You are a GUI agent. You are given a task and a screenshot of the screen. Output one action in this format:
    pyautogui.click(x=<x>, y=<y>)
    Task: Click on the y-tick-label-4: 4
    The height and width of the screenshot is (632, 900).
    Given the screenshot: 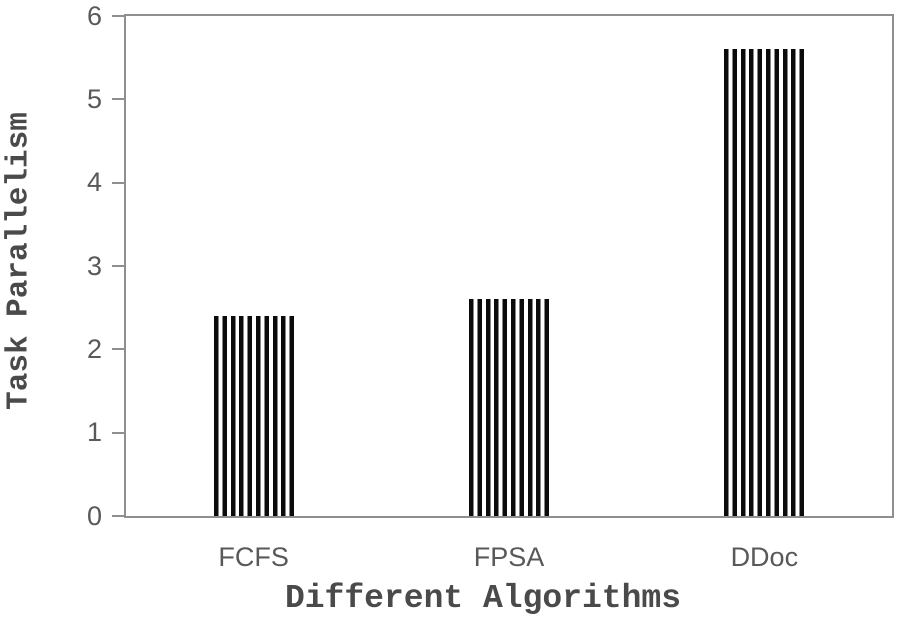 What is the action you would take?
    pyautogui.click(x=94, y=182)
    